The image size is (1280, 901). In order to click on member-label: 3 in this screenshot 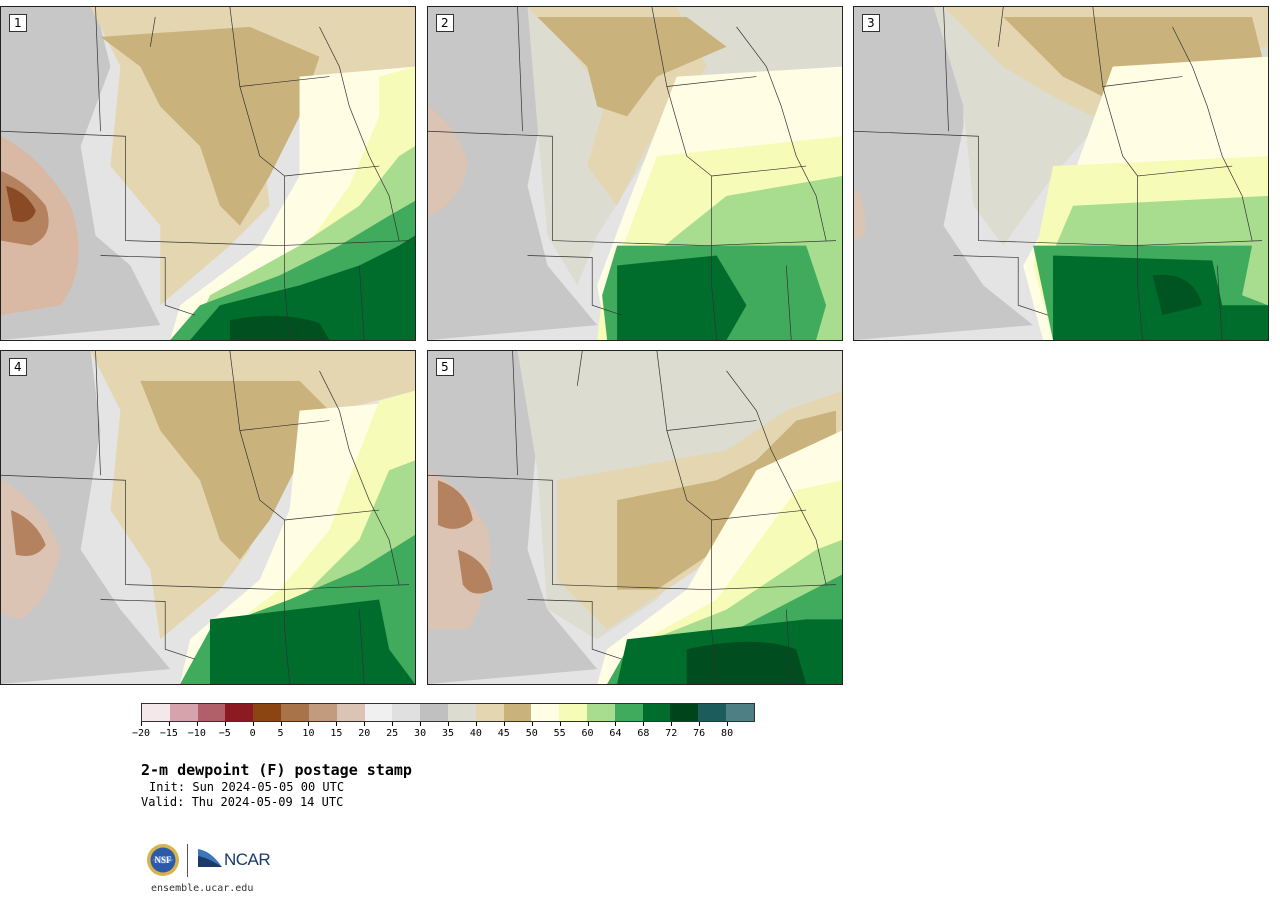, I will do `click(871, 23)`.